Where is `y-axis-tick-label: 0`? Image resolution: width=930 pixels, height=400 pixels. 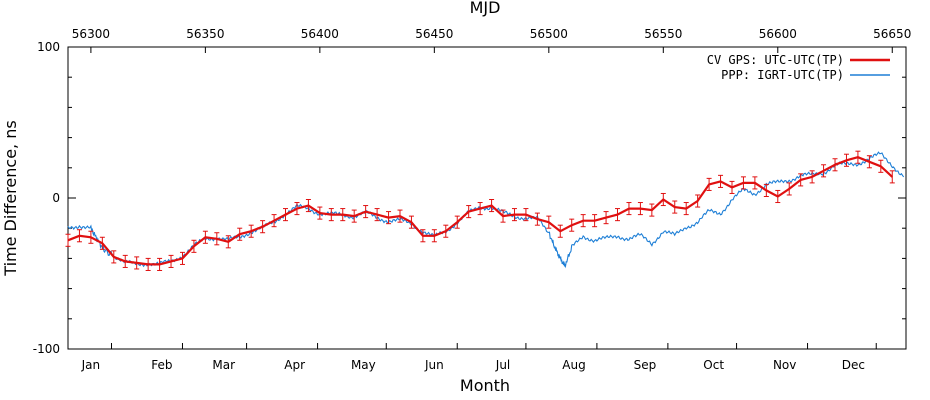
y-axis-tick-label: 0 is located at coordinates (56, 198).